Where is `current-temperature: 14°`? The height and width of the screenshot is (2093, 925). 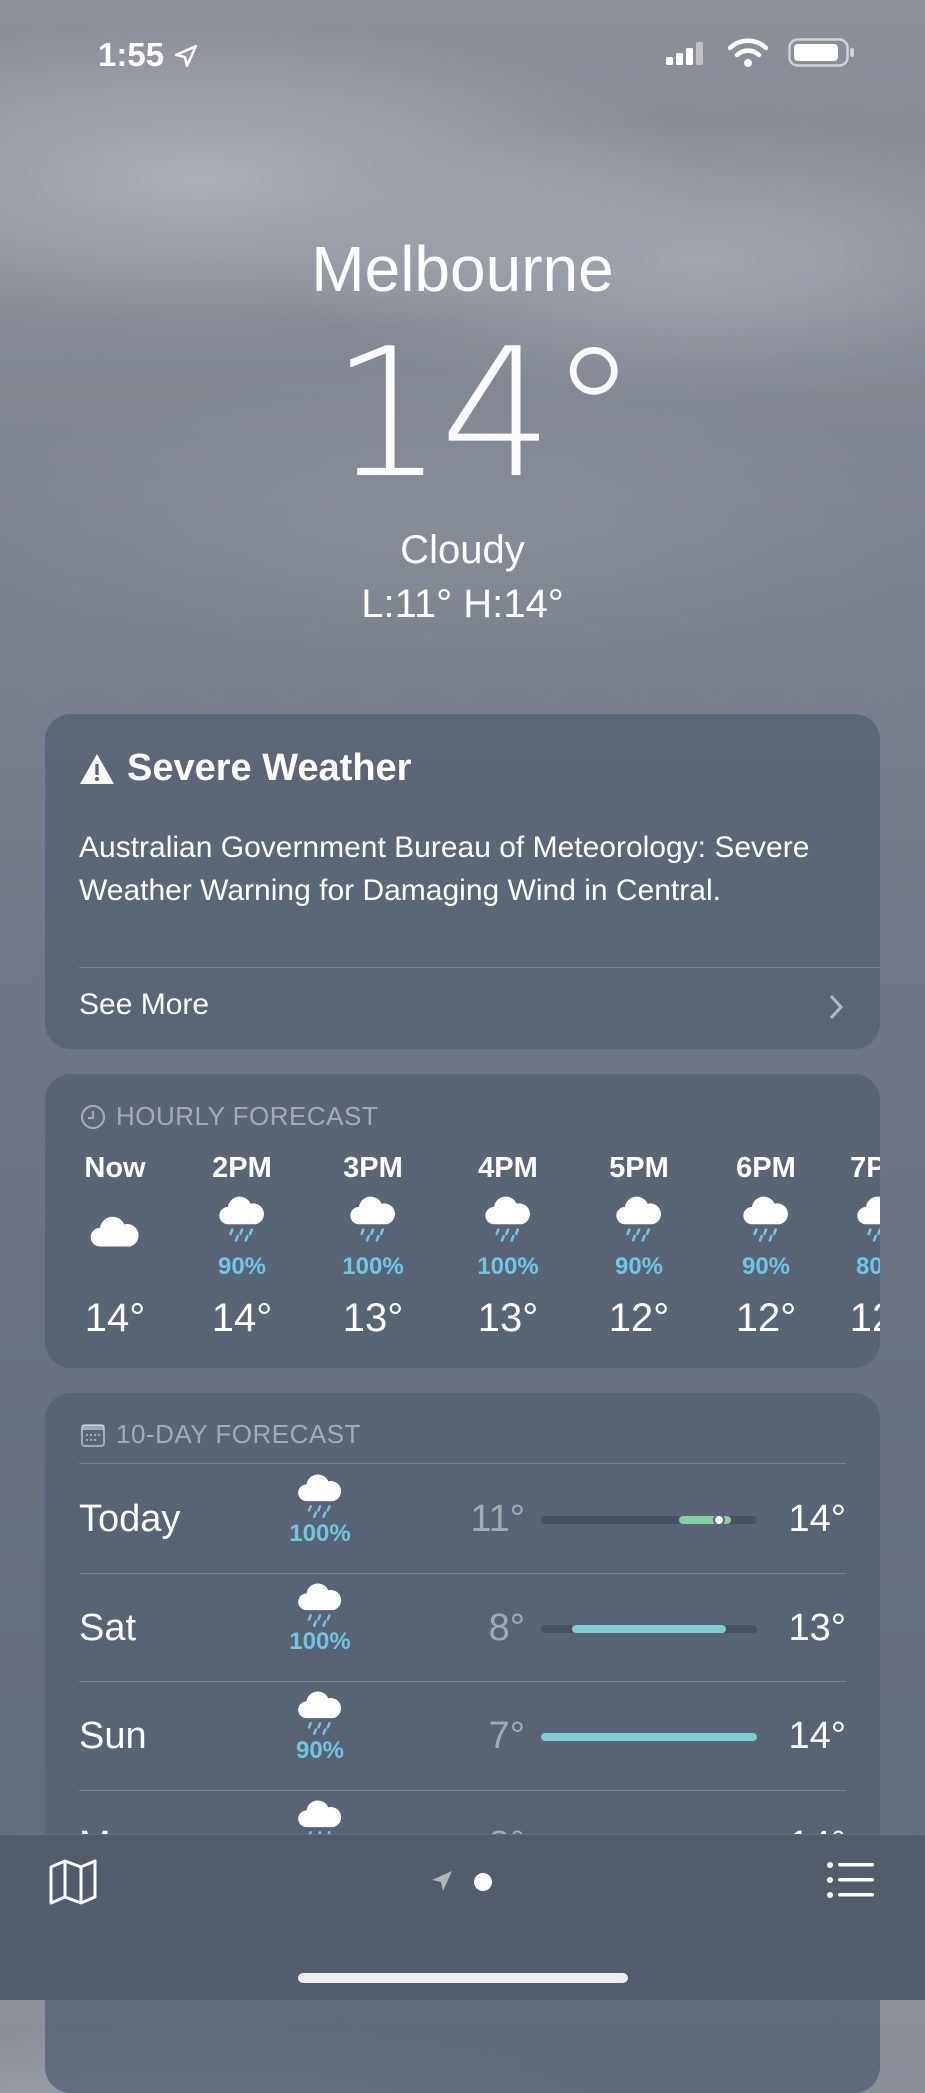 current-temperature: 14° is located at coordinates (484, 413).